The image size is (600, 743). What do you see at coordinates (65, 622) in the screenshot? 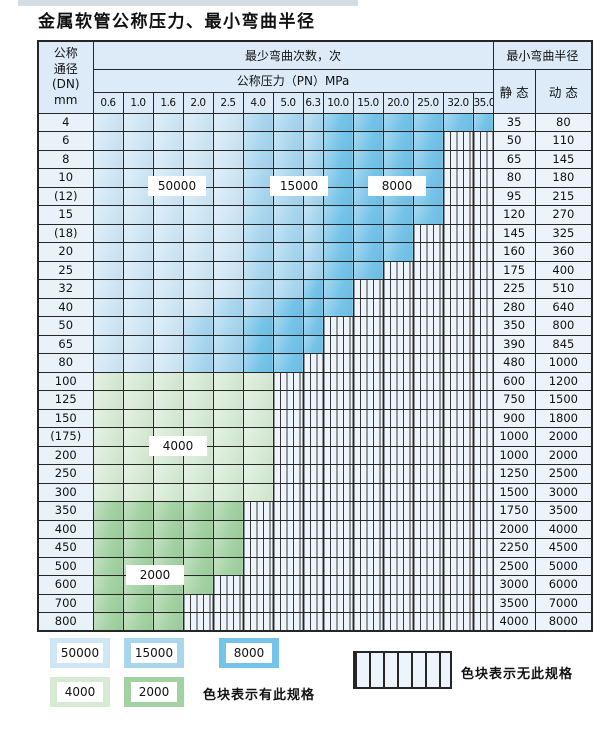
I see `dn-cell: 800` at bounding box center [65, 622].